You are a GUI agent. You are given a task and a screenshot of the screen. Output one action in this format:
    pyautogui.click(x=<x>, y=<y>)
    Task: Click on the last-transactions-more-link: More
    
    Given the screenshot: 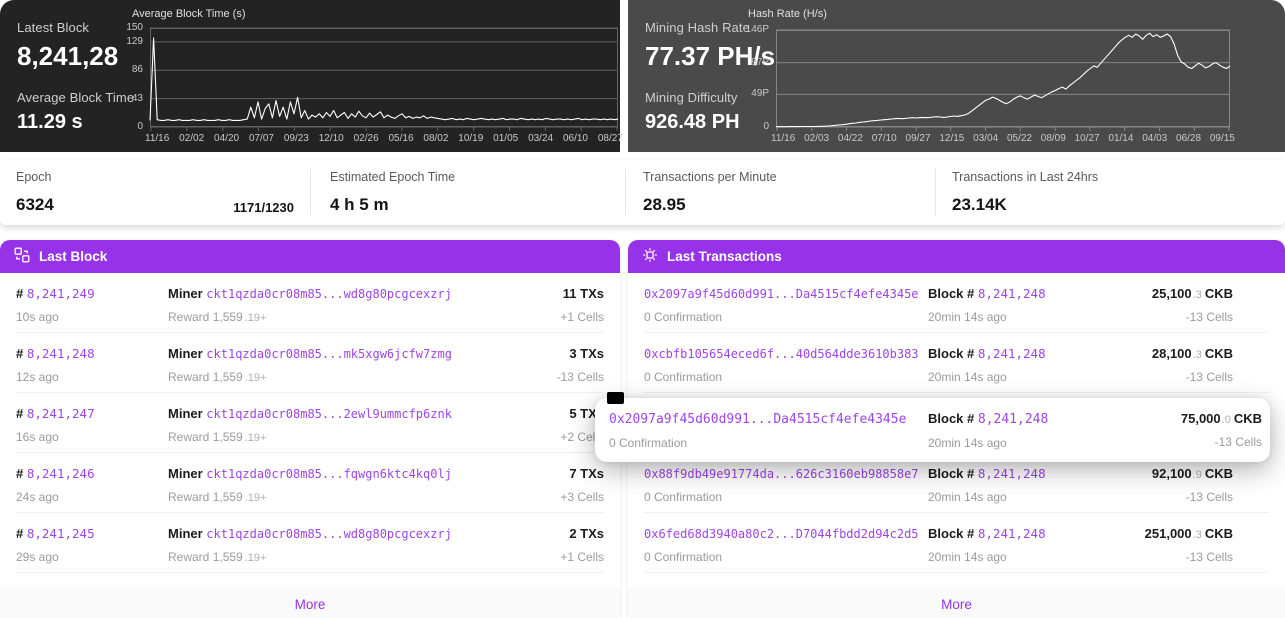 What is the action you would take?
    pyautogui.click(x=956, y=604)
    